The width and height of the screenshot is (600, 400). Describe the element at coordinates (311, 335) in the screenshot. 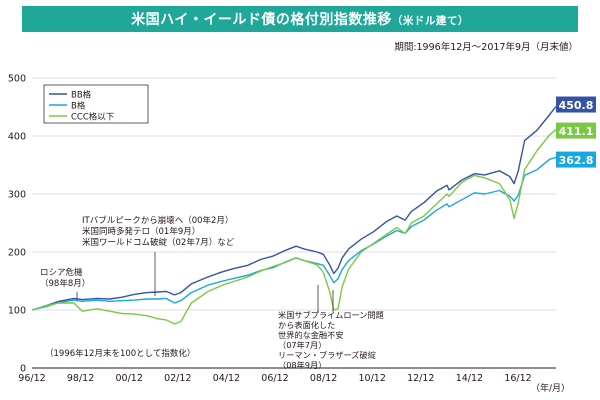

I see `annotation-subprime: 世界的な金融不安` at that location.